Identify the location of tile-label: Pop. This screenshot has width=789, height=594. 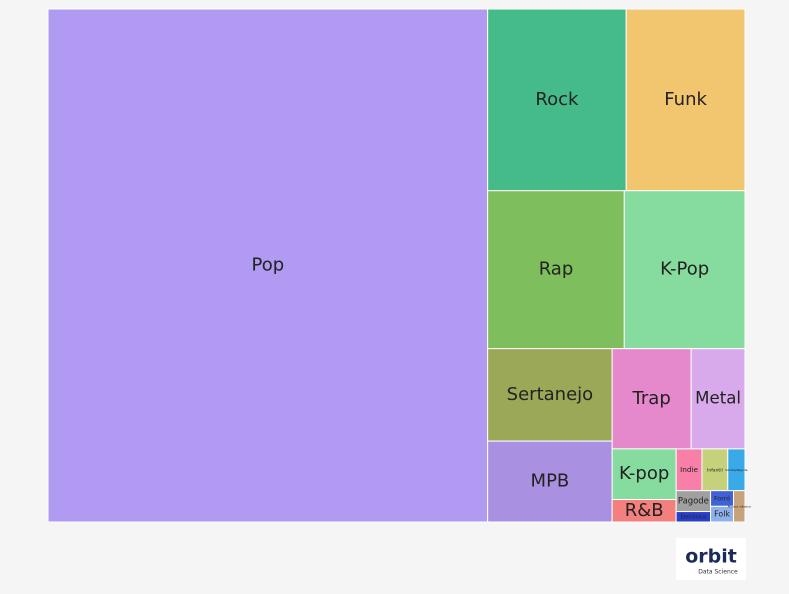
(268, 265).